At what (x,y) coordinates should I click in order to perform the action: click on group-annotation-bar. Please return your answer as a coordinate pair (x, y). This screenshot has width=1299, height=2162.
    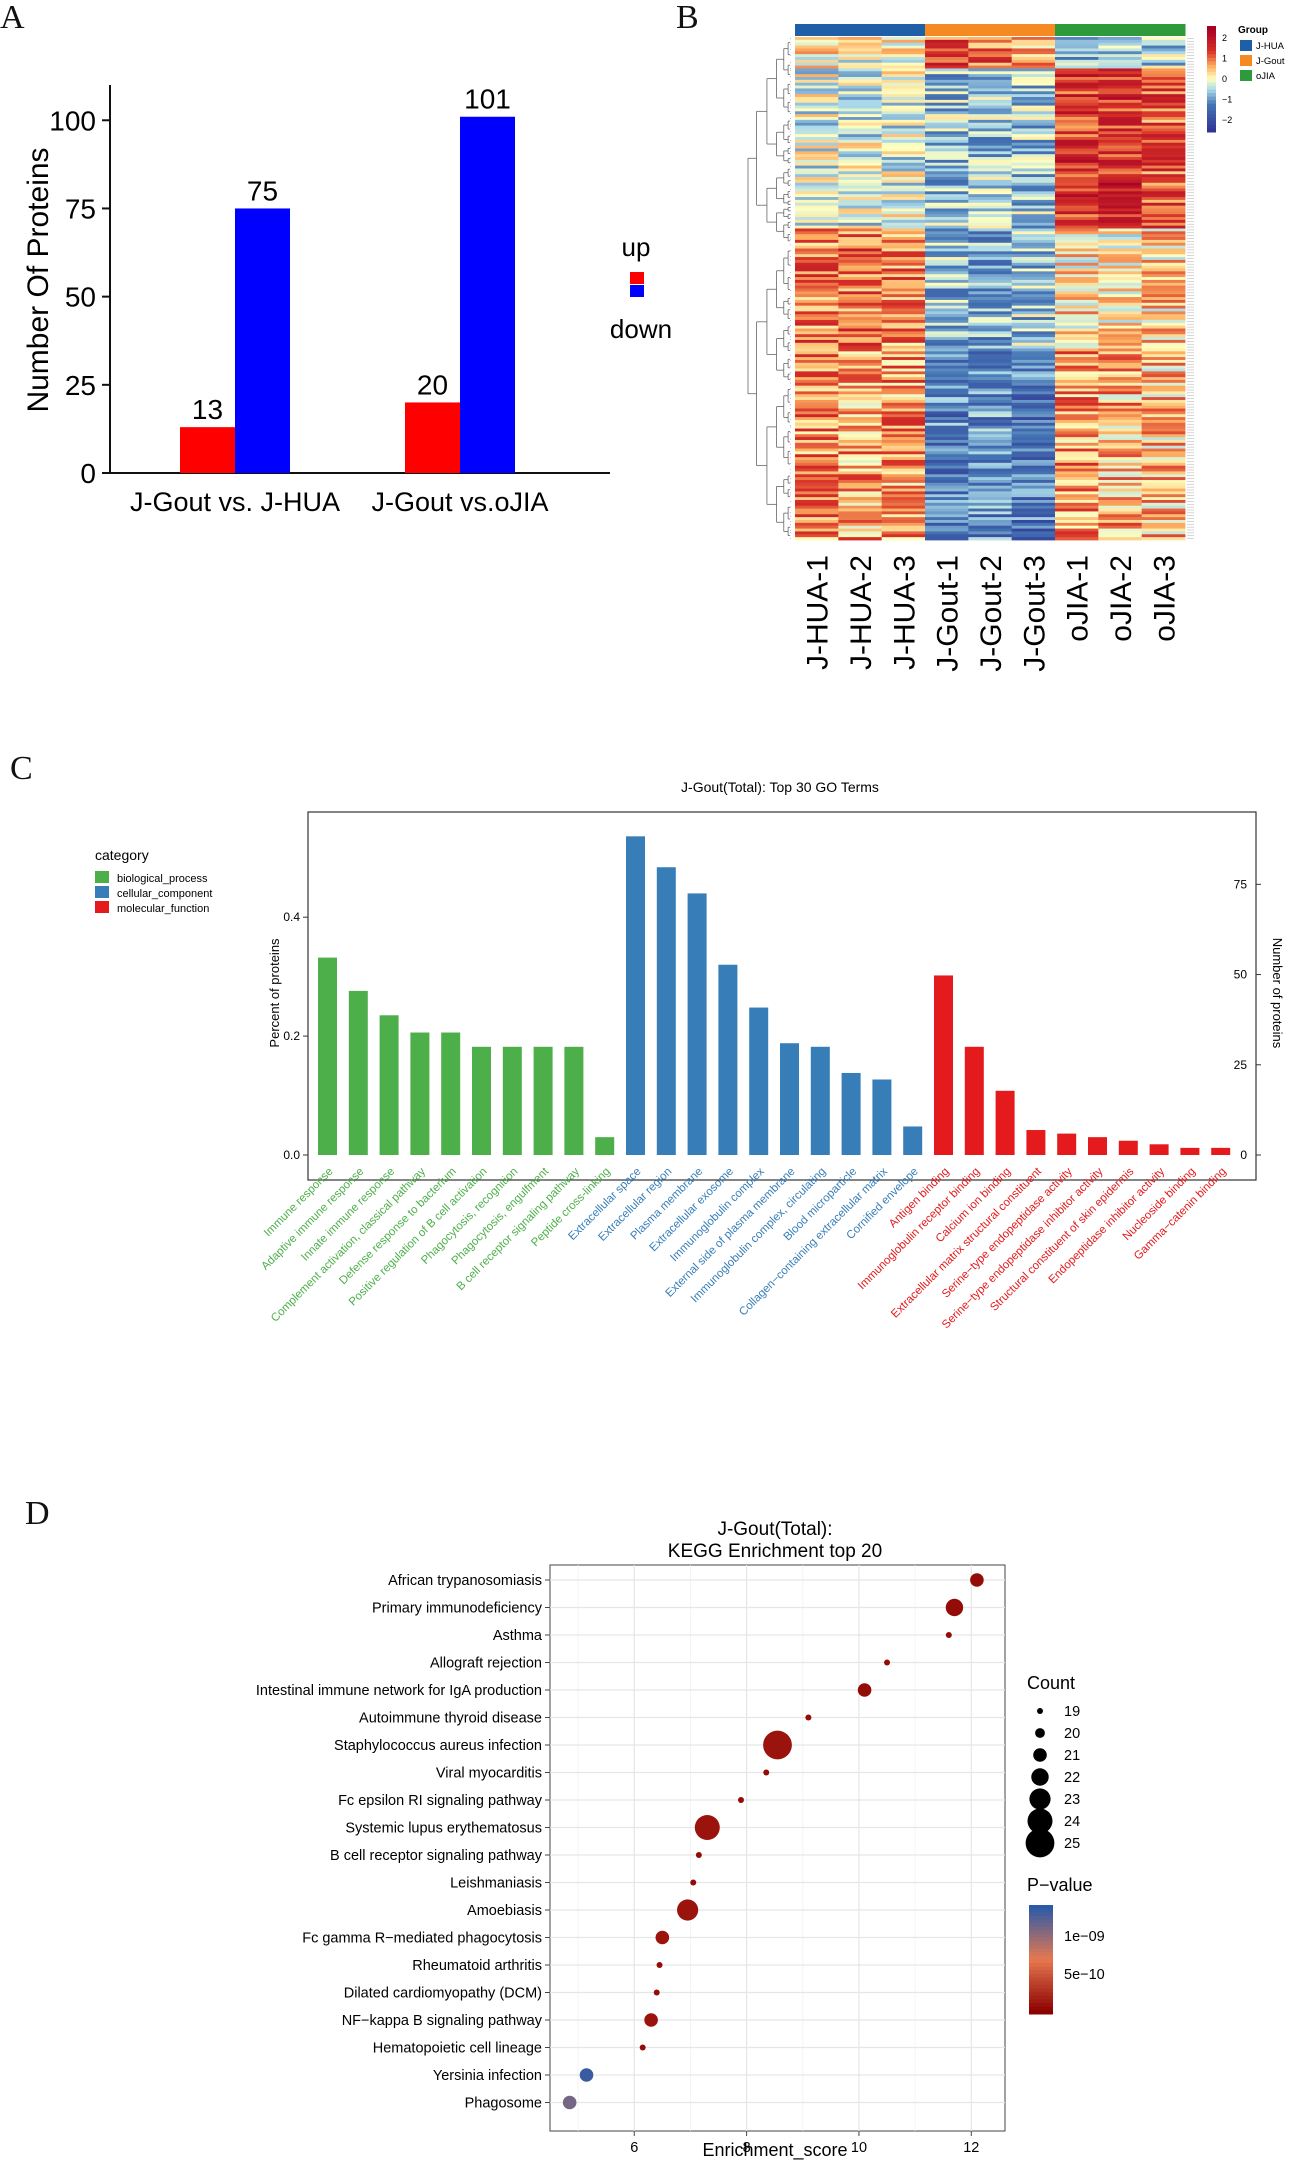
    Looking at the image, I should click on (990, 30).